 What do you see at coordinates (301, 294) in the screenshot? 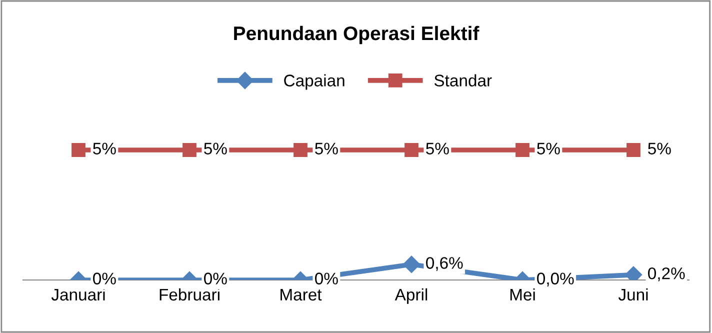
I see `x-tick-label: Maret` at bounding box center [301, 294].